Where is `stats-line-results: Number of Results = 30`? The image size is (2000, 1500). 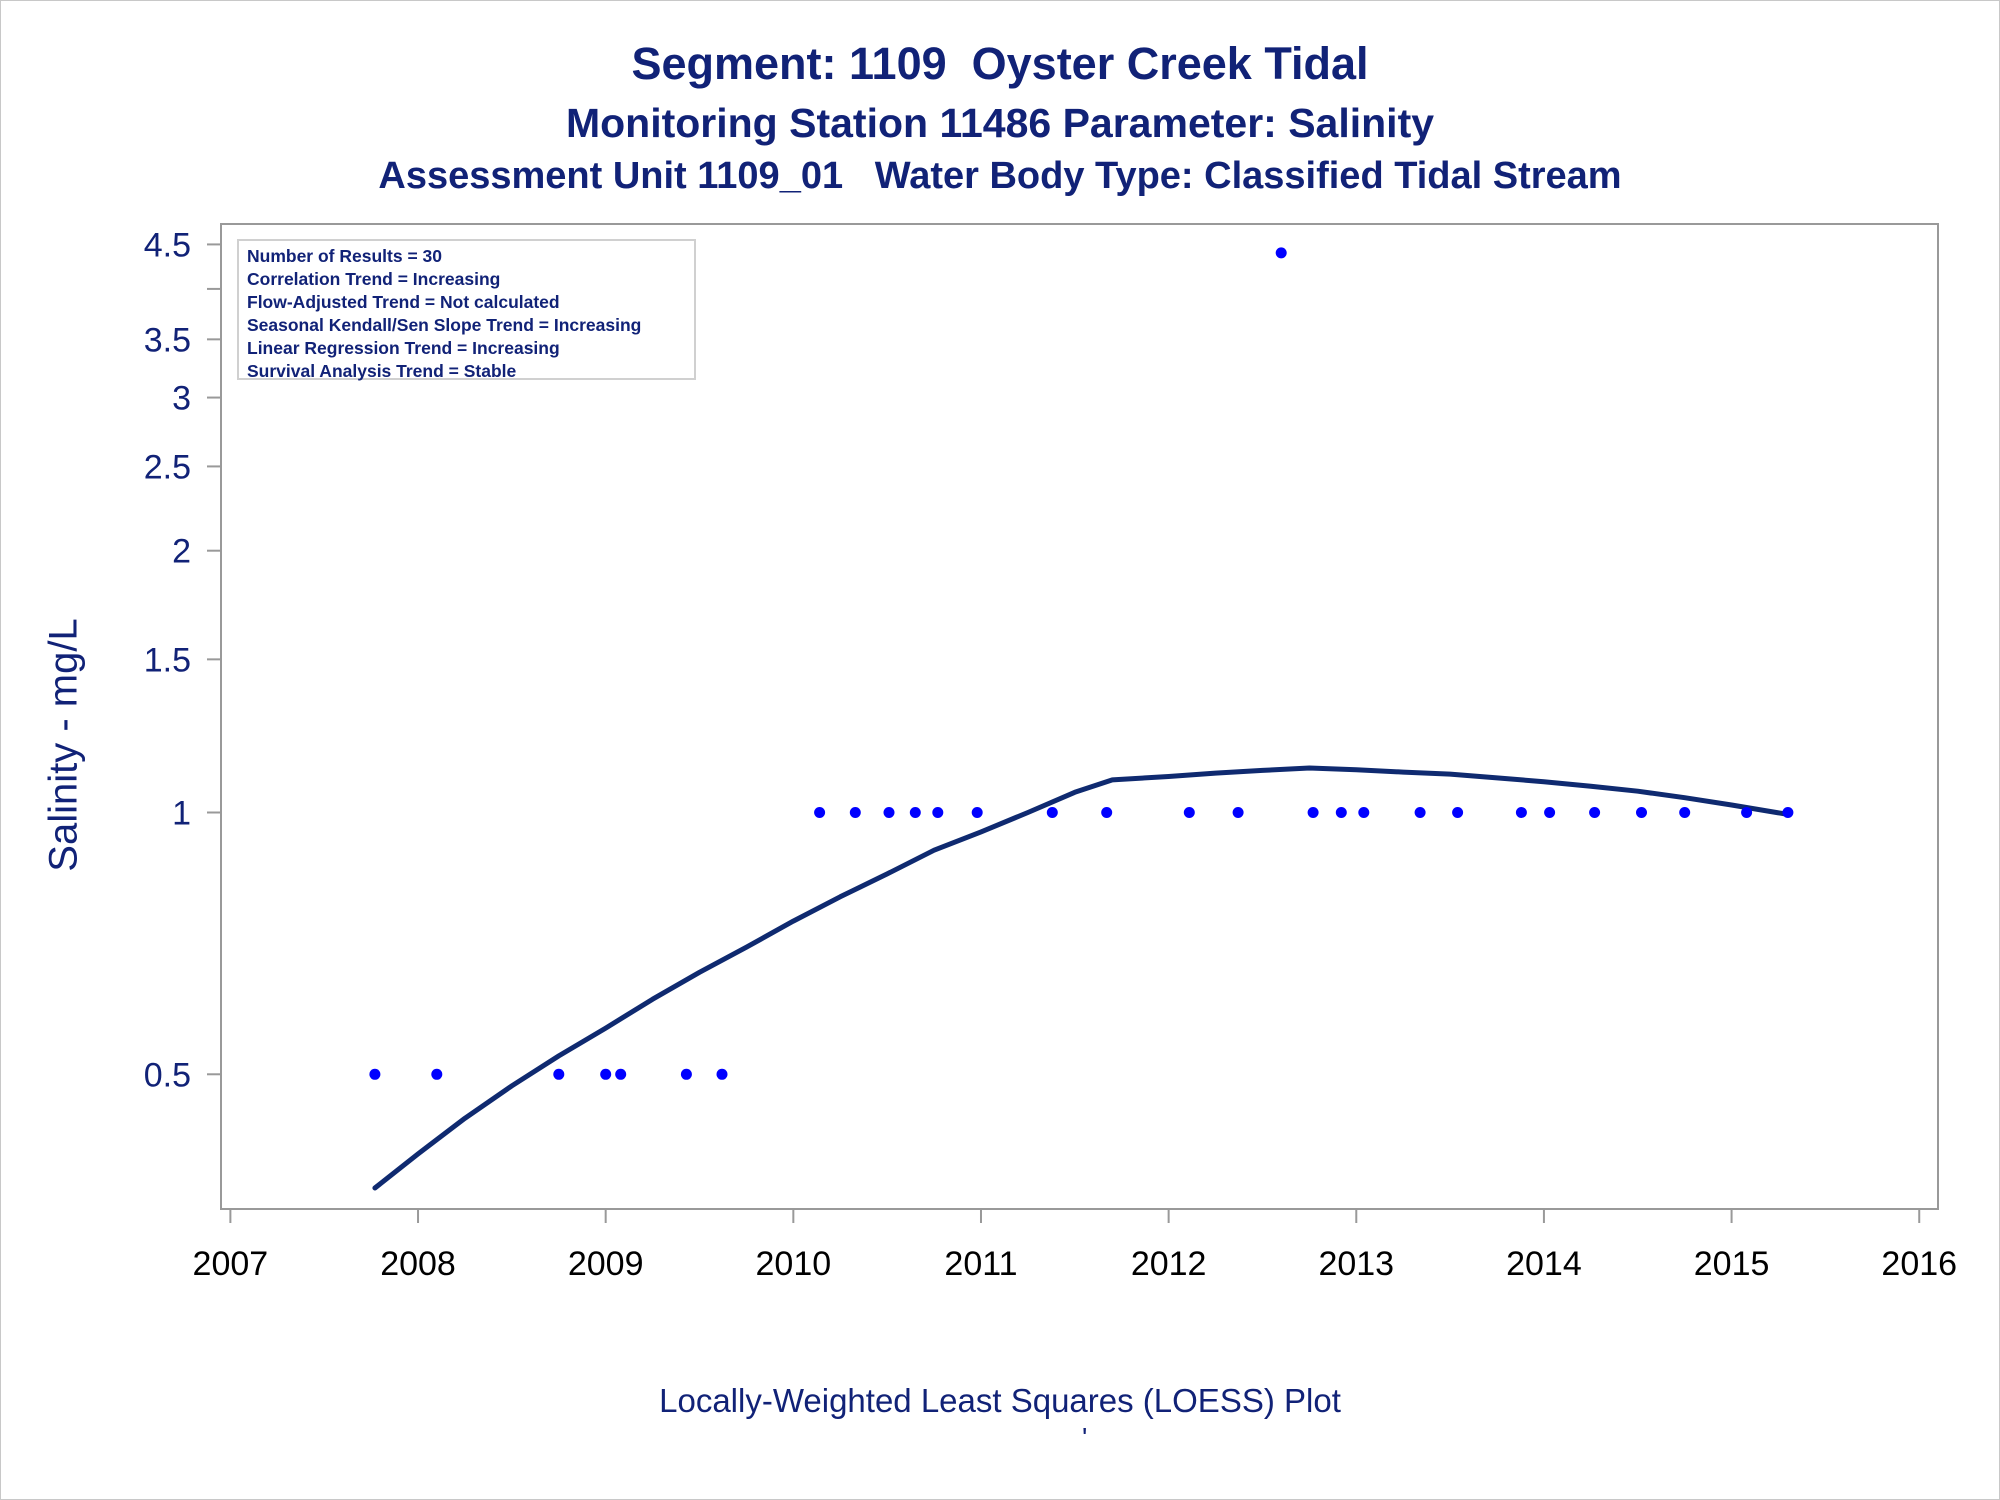
stats-line-results: Number of Results = 30 is located at coordinates (344, 256).